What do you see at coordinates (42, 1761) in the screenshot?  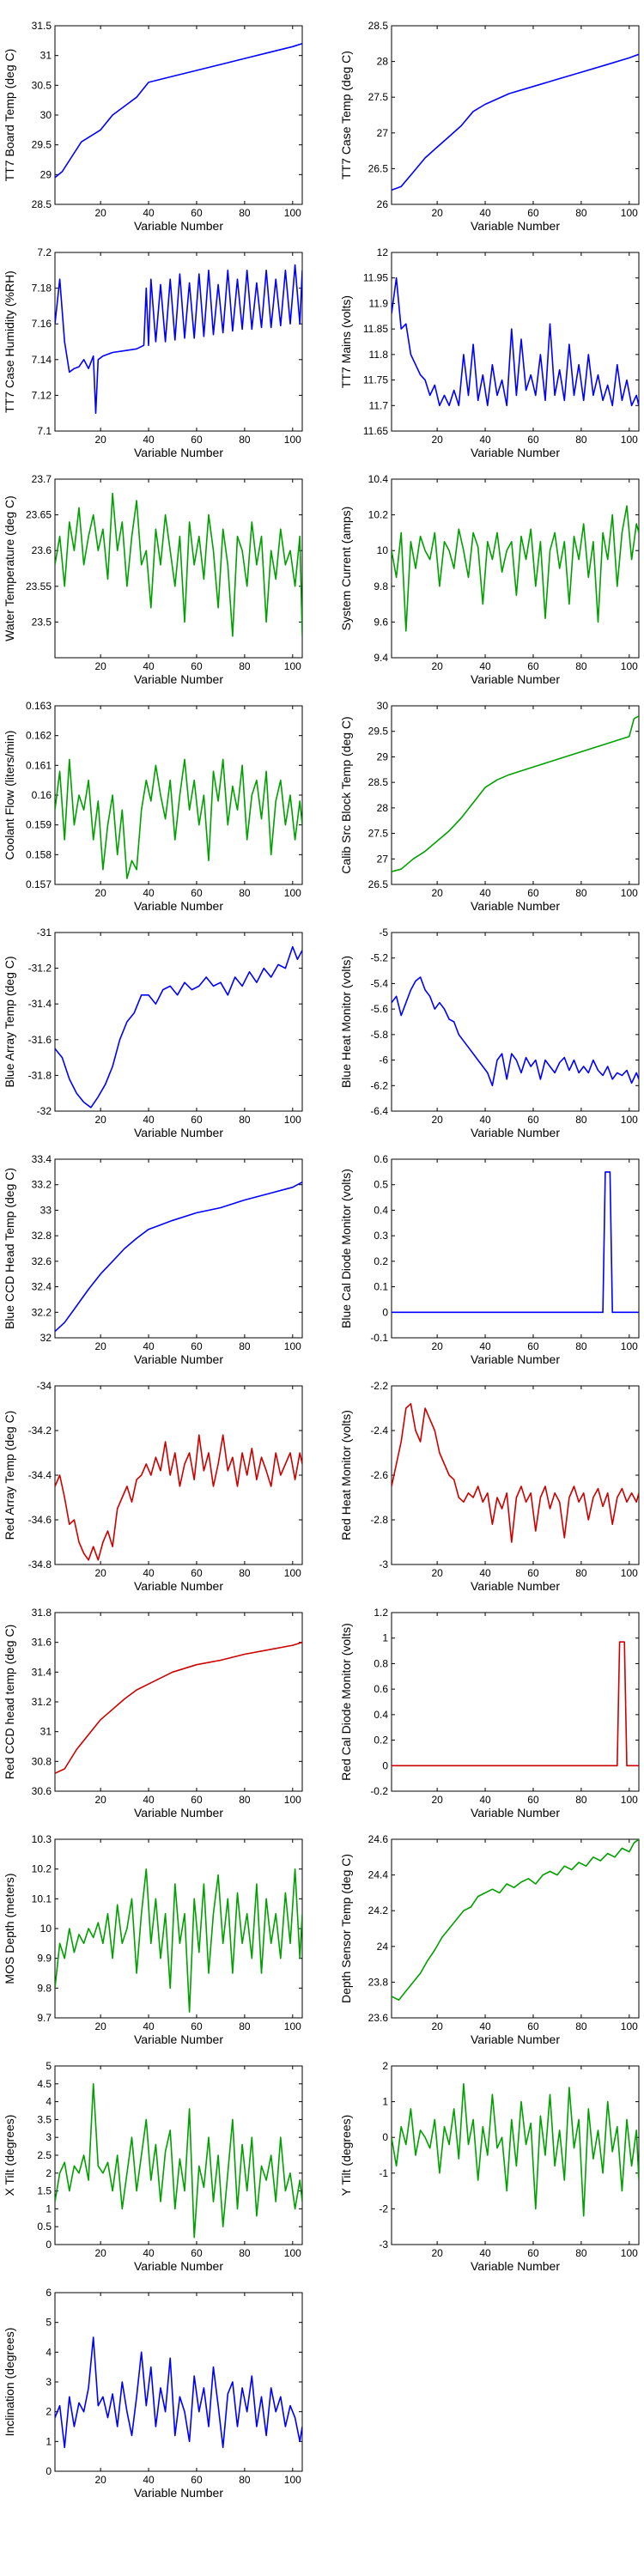 I see `y-tick-label: 30.8` at bounding box center [42, 1761].